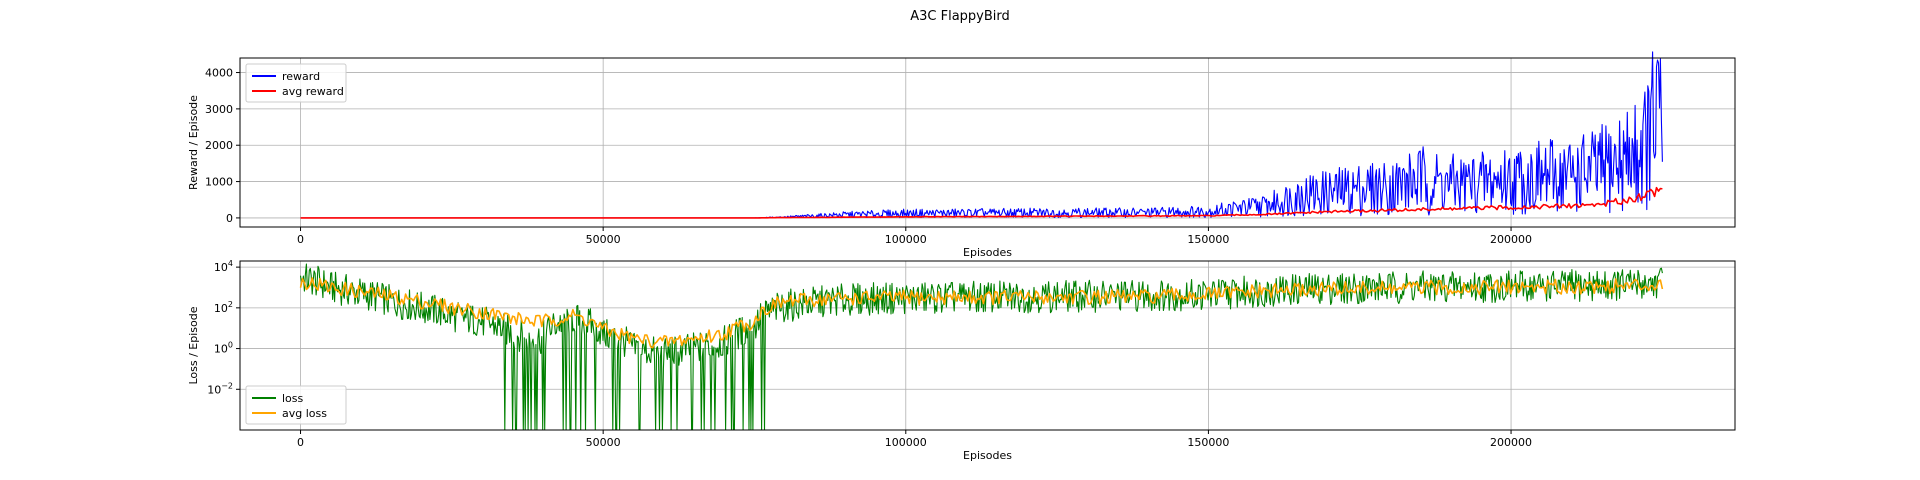  Describe the element at coordinates (293, 398) in the screenshot. I see `legend-label-loss: loss` at that location.